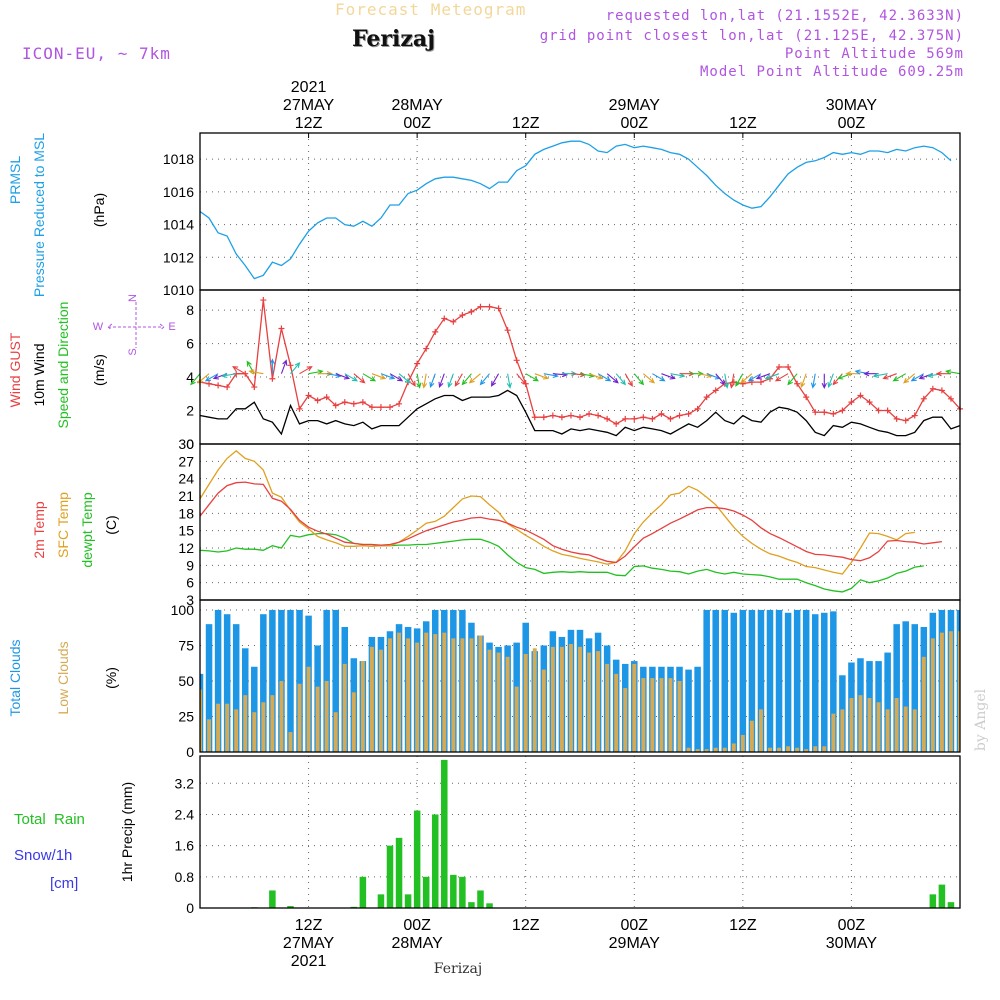  What do you see at coordinates (526, 925) in the screenshot?
I see `time-label-bottom: 12Z` at bounding box center [526, 925].